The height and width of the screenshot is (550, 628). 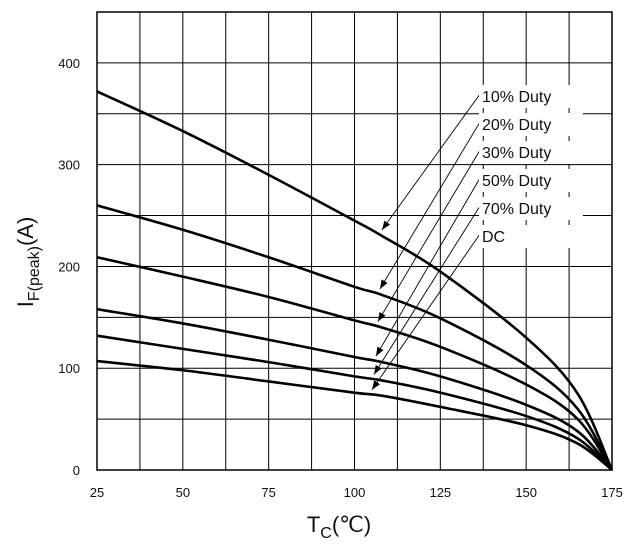 I want to click on legend-label-3: 50% Duty, so click(x=516, y=181).